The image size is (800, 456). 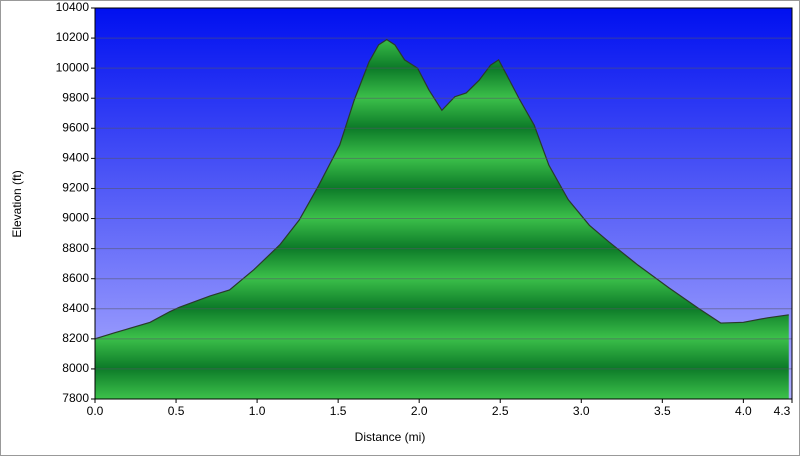 I want to click on x-axis-title: Distance (mi), so click(x=390, y=437).